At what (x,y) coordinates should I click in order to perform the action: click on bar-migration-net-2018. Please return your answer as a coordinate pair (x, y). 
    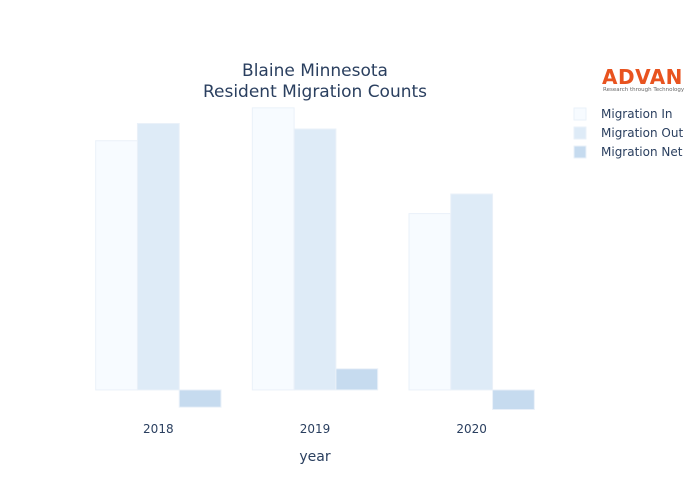
    Looking at the image, I should click on (200, 398).